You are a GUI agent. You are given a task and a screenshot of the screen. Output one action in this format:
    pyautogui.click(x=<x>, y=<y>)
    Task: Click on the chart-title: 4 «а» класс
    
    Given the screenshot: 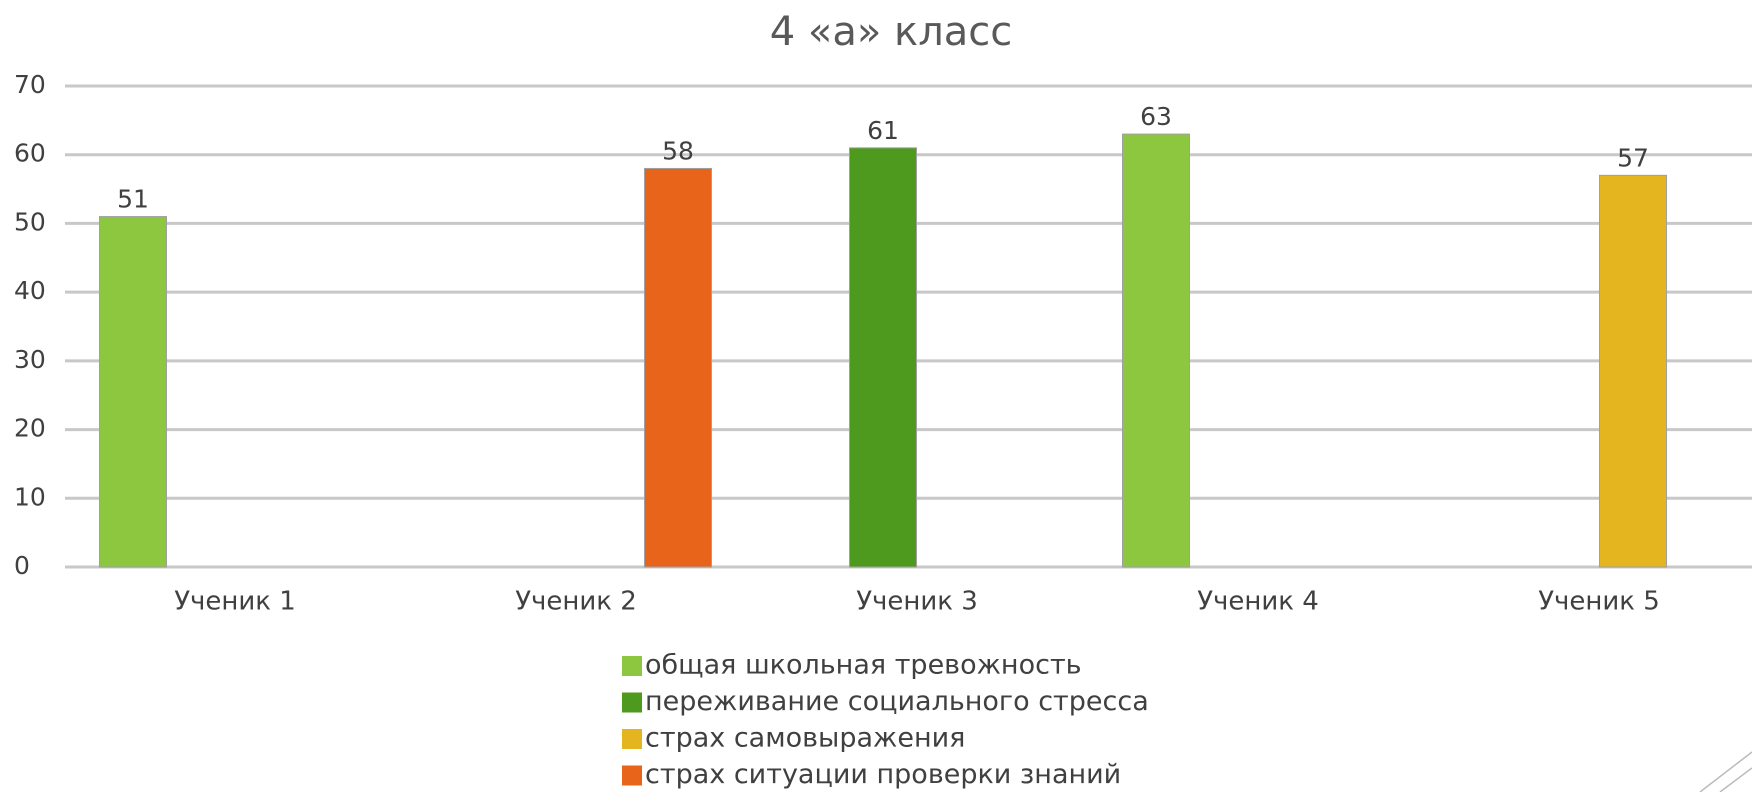 What is the action you would take?
    pyautogui.click(x=891, y=32)
    